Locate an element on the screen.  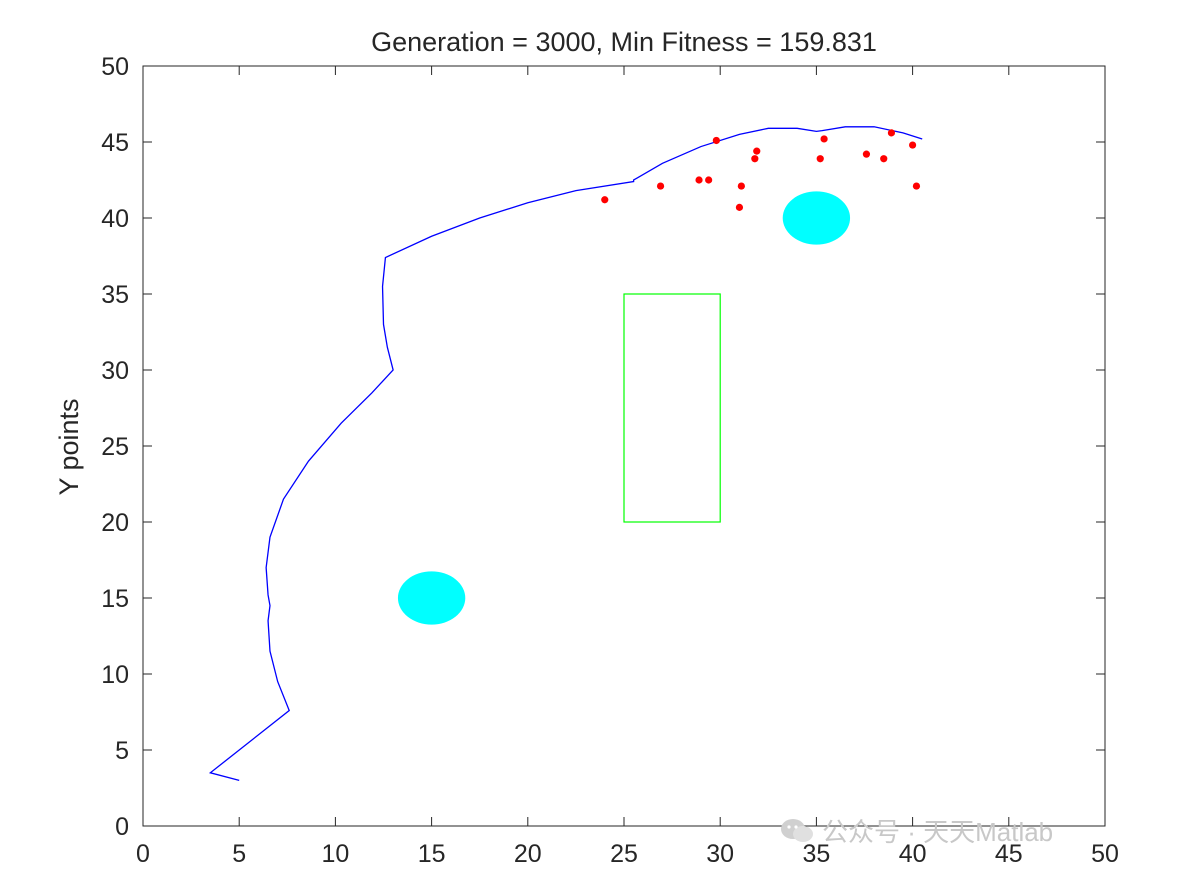
points-layer is located at coordinates (761, 170).